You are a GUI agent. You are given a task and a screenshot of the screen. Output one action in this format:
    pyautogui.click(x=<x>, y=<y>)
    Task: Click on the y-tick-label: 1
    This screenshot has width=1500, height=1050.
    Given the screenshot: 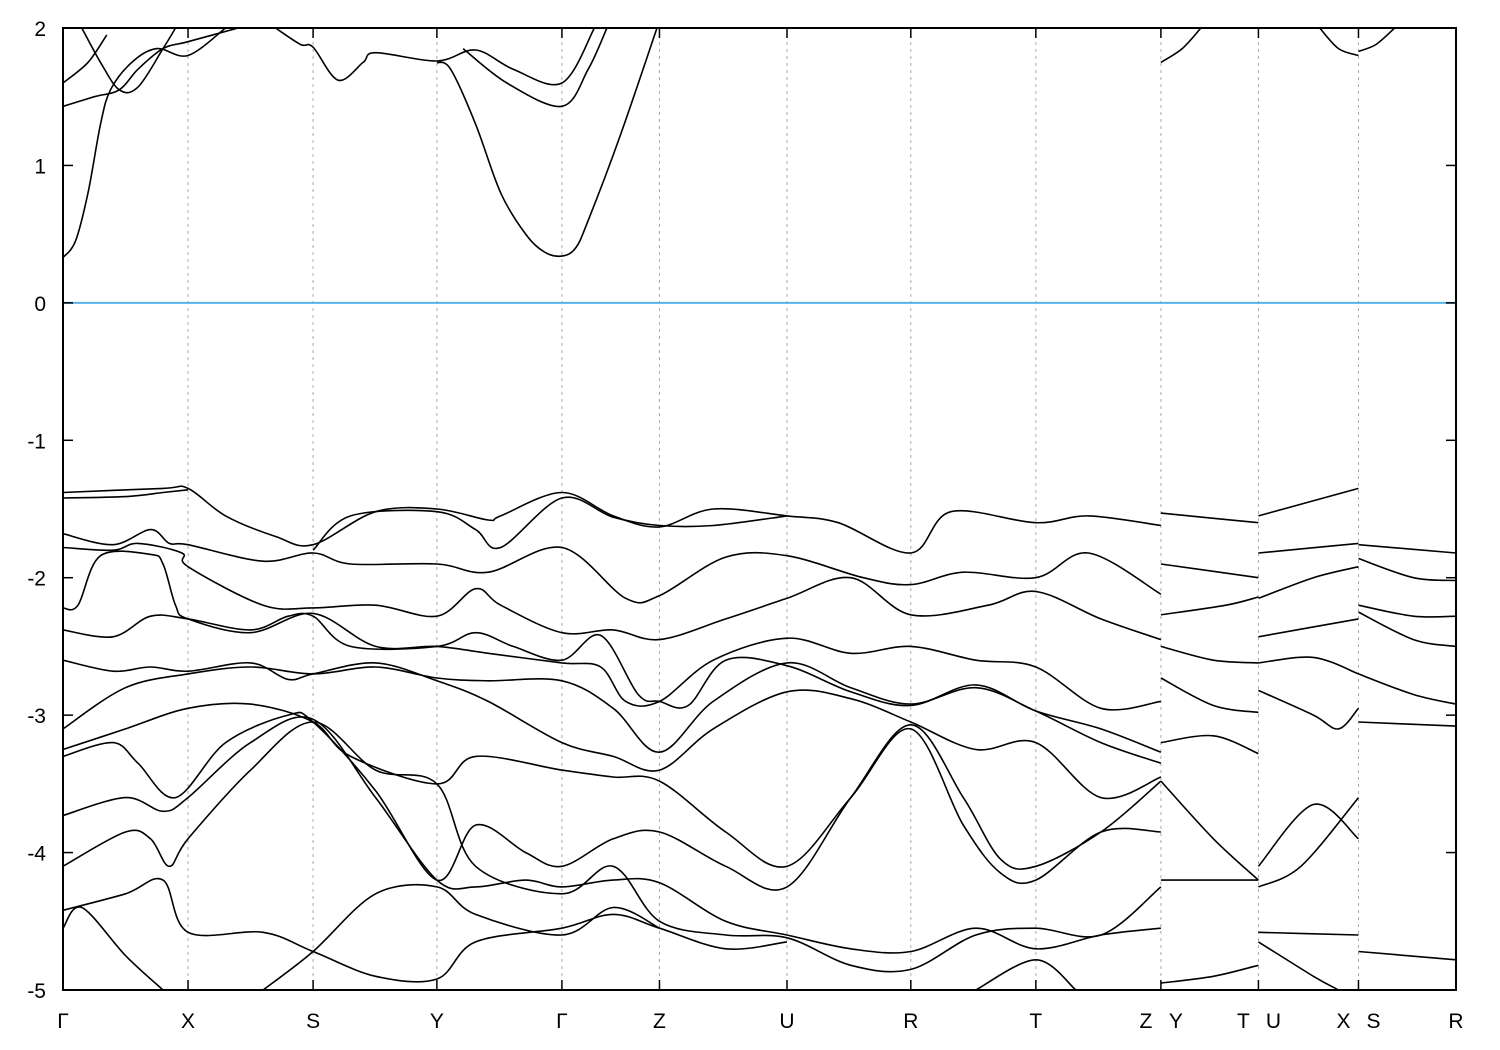 What is the action you would take?
    pyautogui.click(x=40, y=166)
    